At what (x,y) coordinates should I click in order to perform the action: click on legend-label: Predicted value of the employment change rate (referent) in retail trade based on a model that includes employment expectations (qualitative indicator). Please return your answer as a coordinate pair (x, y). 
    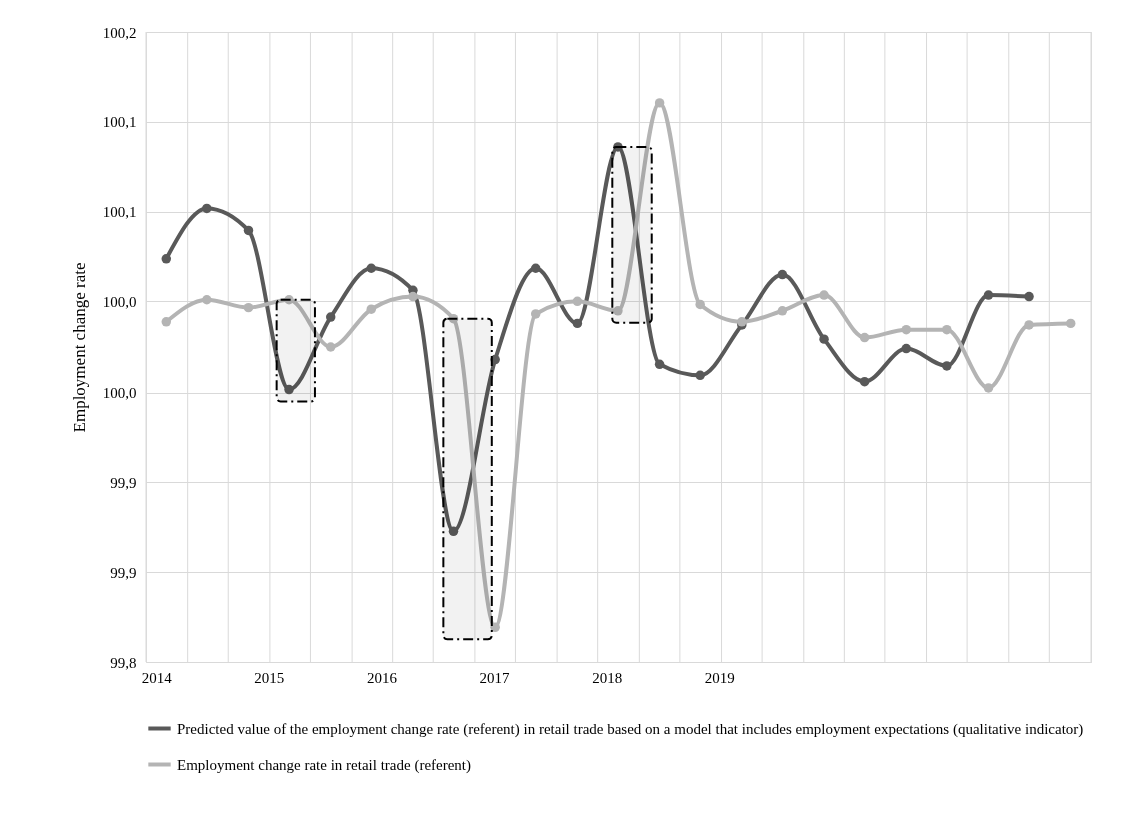
    Looking at the image, I should click on (630, 729).